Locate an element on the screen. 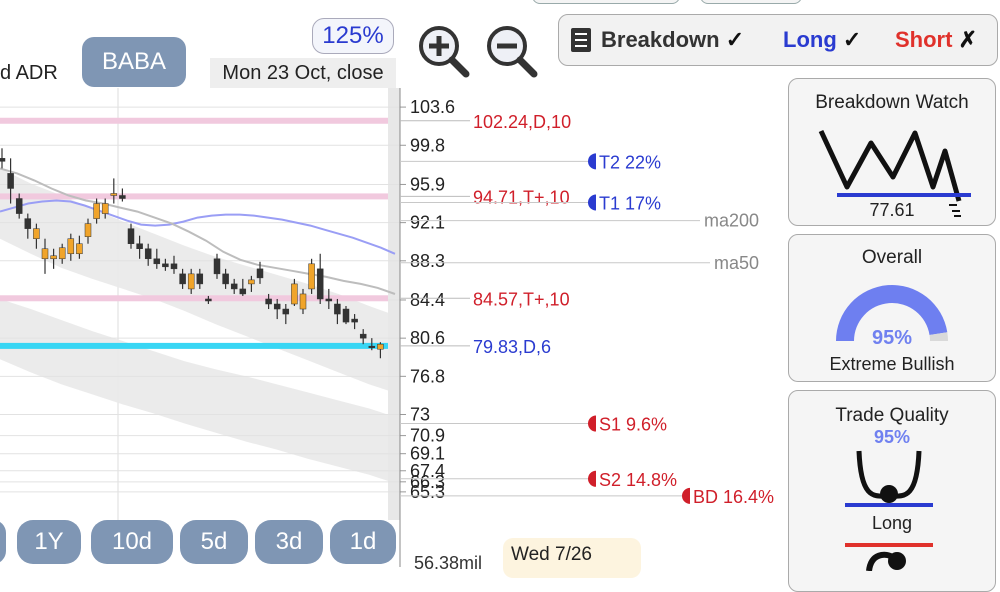  date-tooltip: Wed 7/26 is located at coordinates (572, 558).